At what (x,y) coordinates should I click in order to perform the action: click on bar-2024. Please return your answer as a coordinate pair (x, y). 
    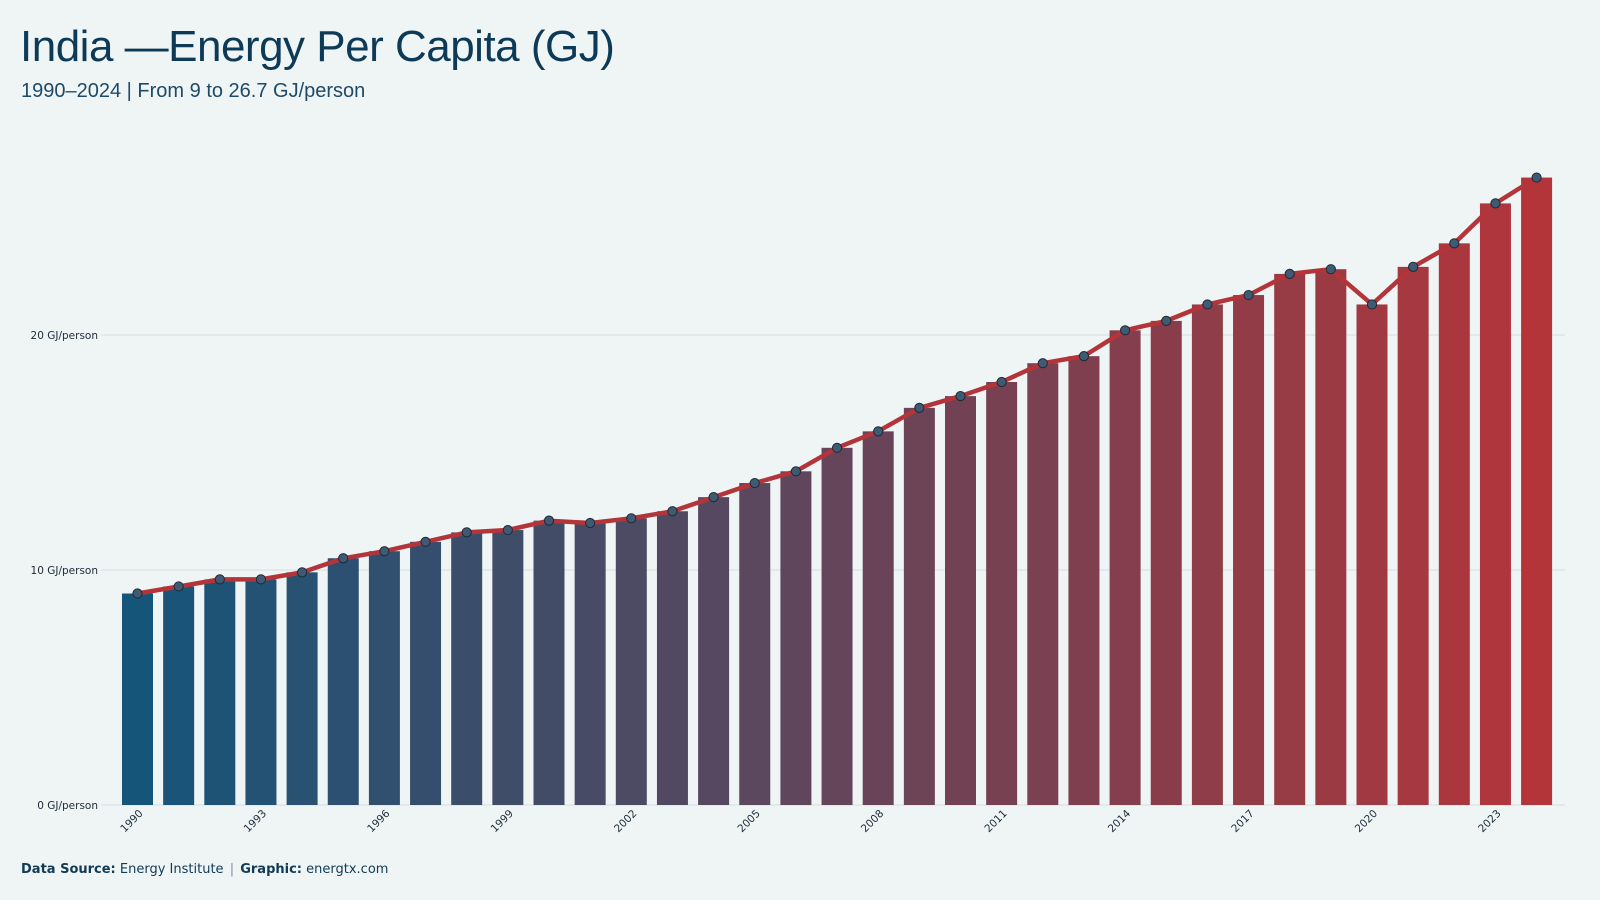
    Looking at the image, I should click on (1537, 491).